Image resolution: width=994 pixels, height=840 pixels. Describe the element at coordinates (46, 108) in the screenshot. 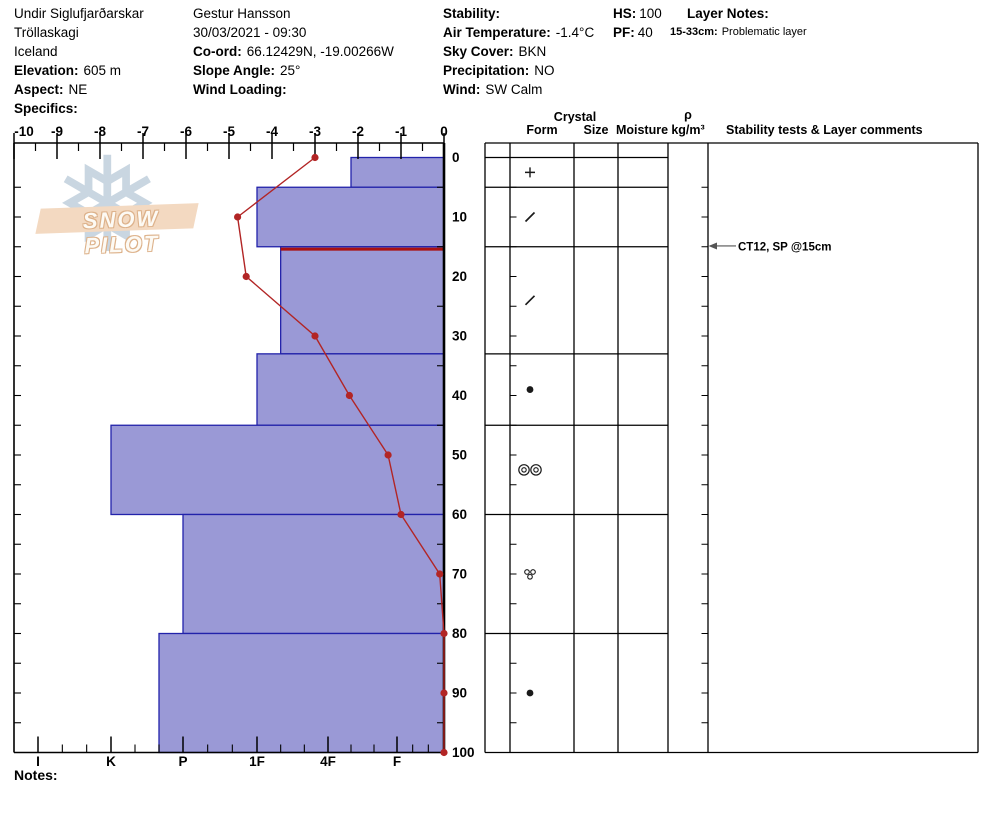

I see `specifics-label: Specifics:` at that location.